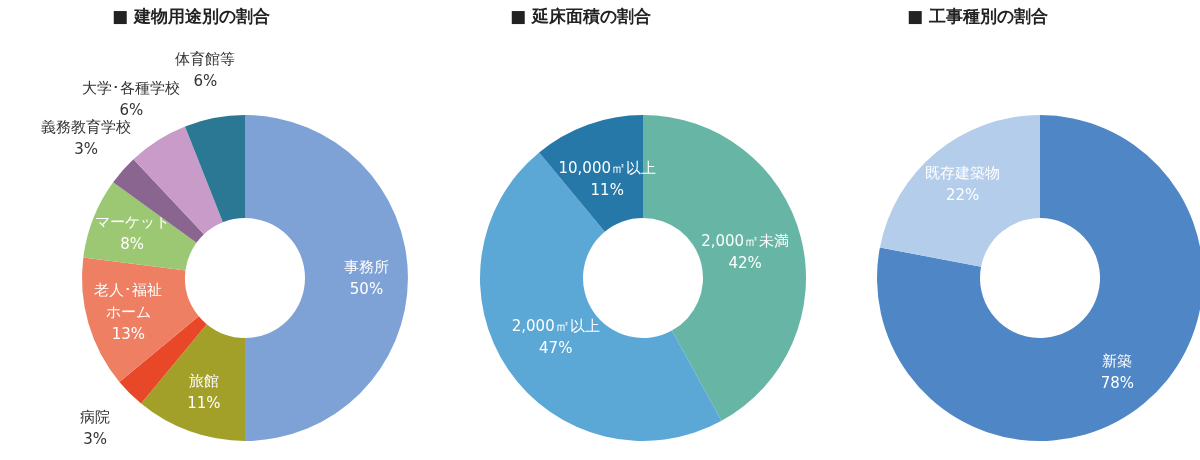 Image resolution: width=1200 pixels, height=460 pixels. What do you see at coordinates (132, 244) in the screenshot?
I see `data-label: 8%` at bounding box center [132, 244].